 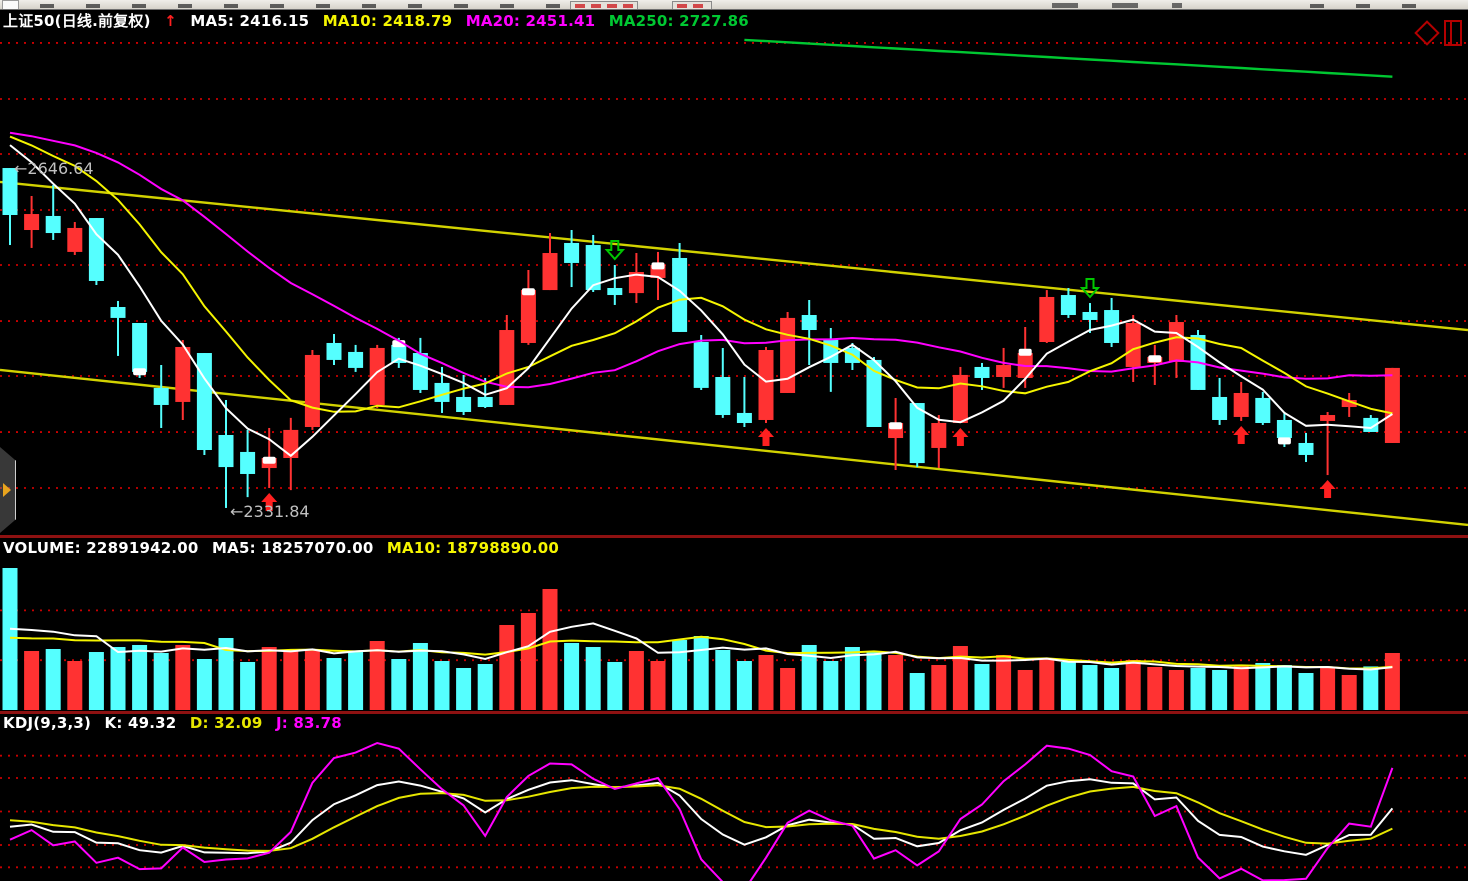 I want to click on symbol-title: 上证50(日线.前复权), so click(x=77, y=21).